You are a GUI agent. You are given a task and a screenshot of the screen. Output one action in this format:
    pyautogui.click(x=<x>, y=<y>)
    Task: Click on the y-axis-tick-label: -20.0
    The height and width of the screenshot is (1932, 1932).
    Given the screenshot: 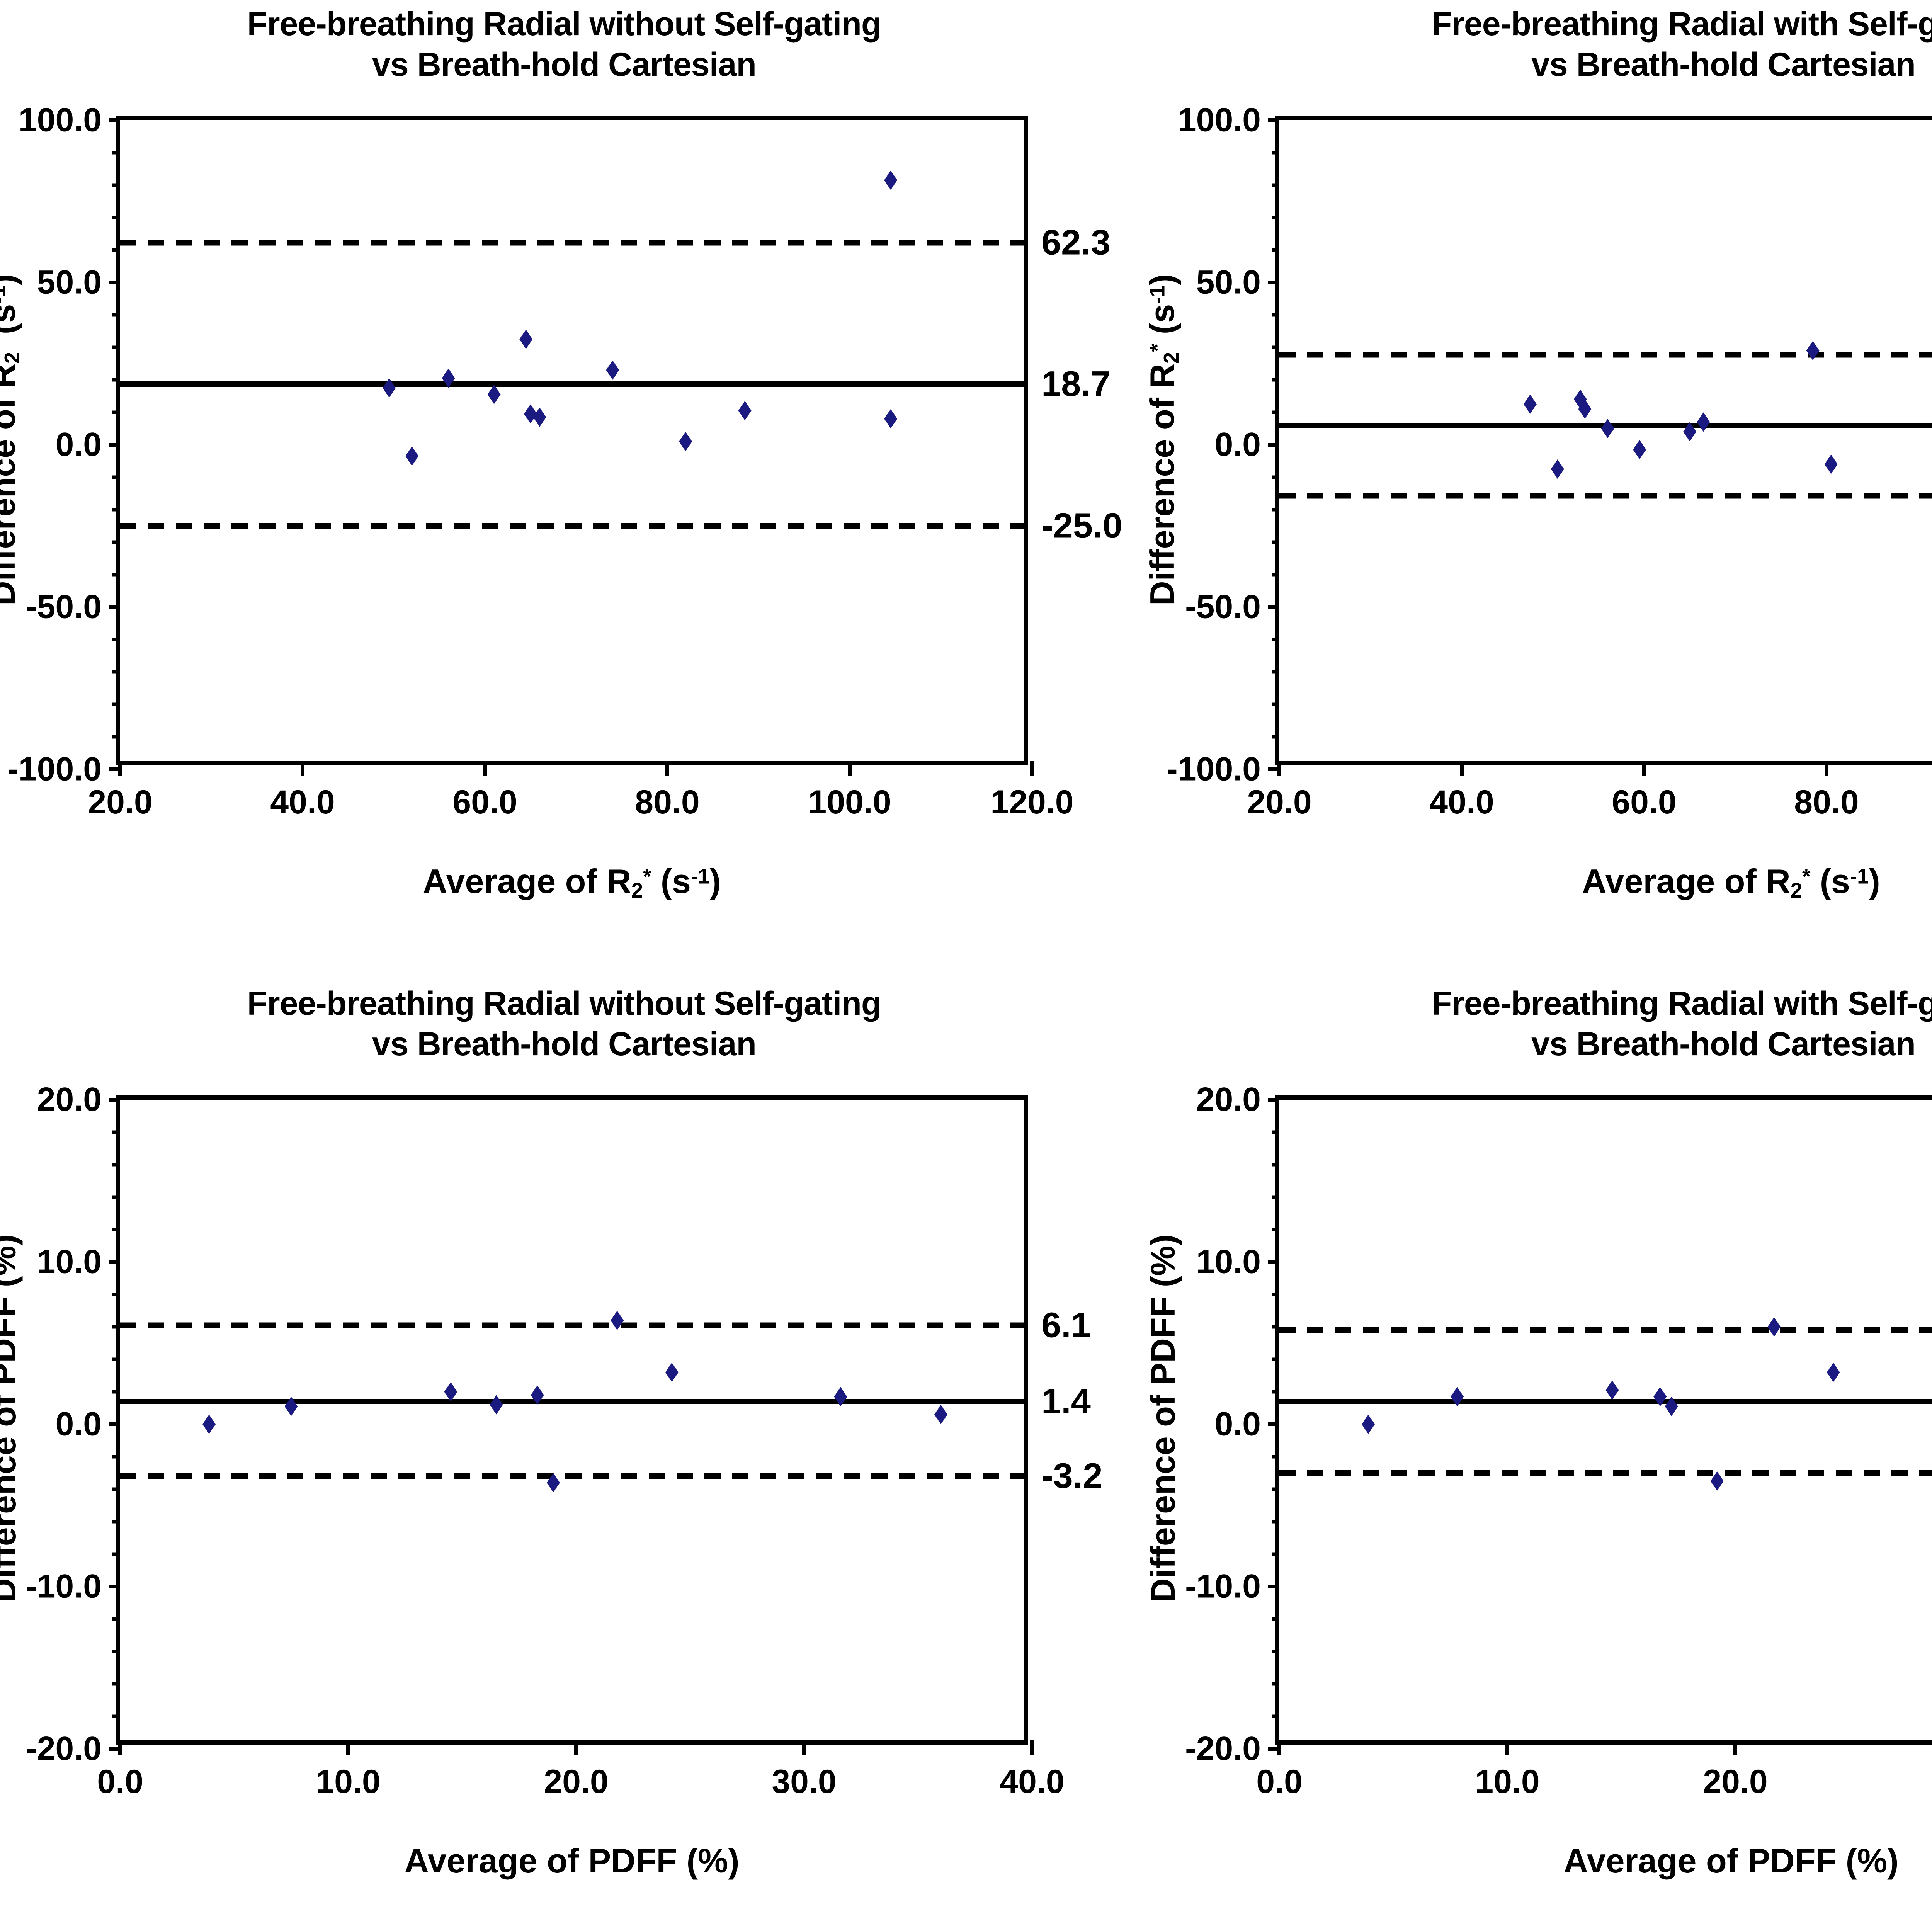 What is the action you would take?
    pyautogui.click(x=64, y=1749)
    